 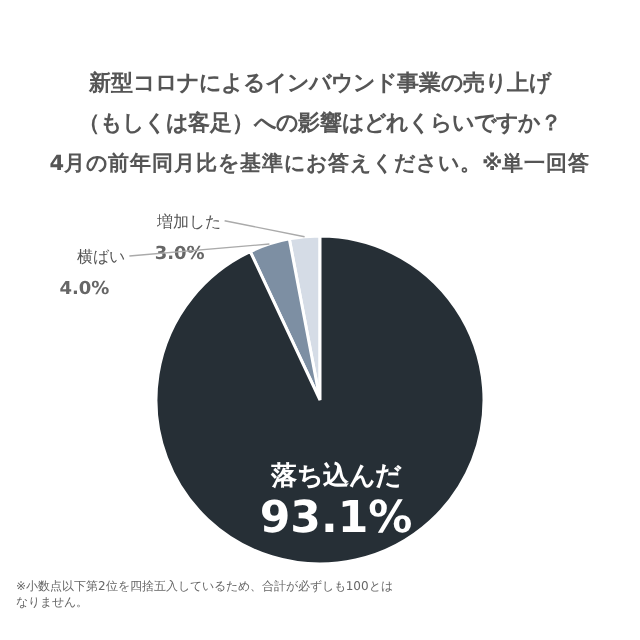 I want to click on slice-label: 横ばい, so click(x=101, y=257).